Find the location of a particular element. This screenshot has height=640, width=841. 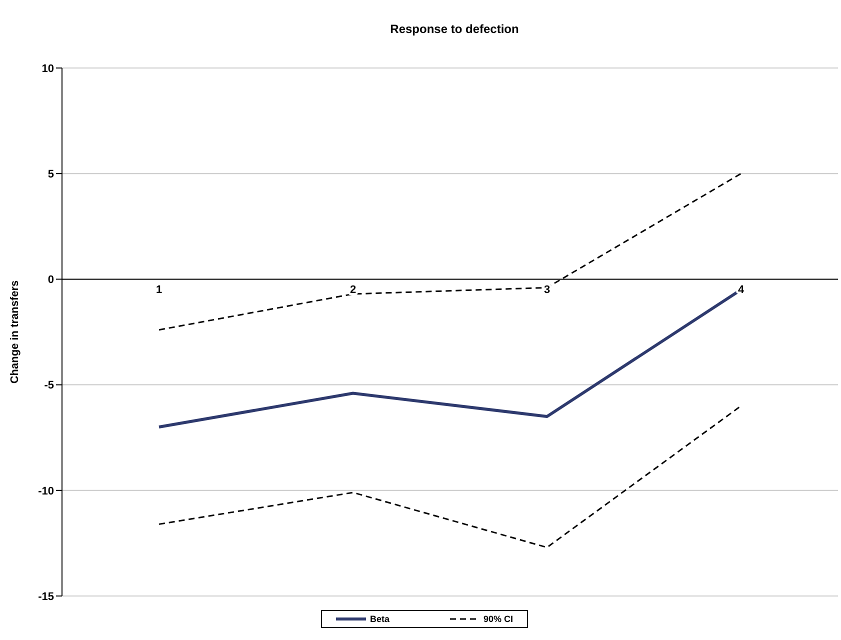

x-tick-label: 1 is located at coordinates (159, 290).